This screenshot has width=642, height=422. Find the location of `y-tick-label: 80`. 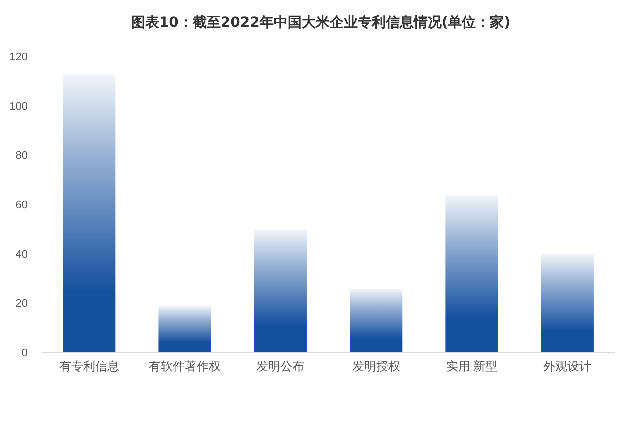

y-tick-label: 80 is located at coordinates (22, 156).